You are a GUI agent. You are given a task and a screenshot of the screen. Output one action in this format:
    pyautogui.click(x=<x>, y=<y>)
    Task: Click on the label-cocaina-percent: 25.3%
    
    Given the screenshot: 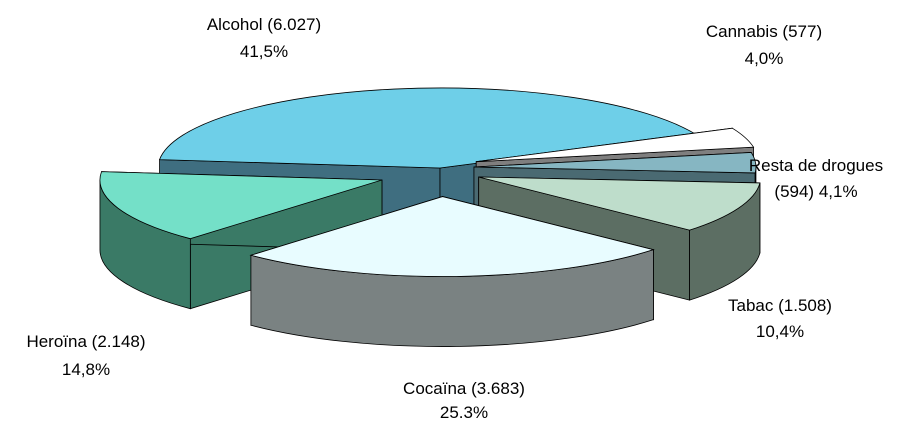 What is the action you would take?
    pyautogui.click(x=464, y=412)
    